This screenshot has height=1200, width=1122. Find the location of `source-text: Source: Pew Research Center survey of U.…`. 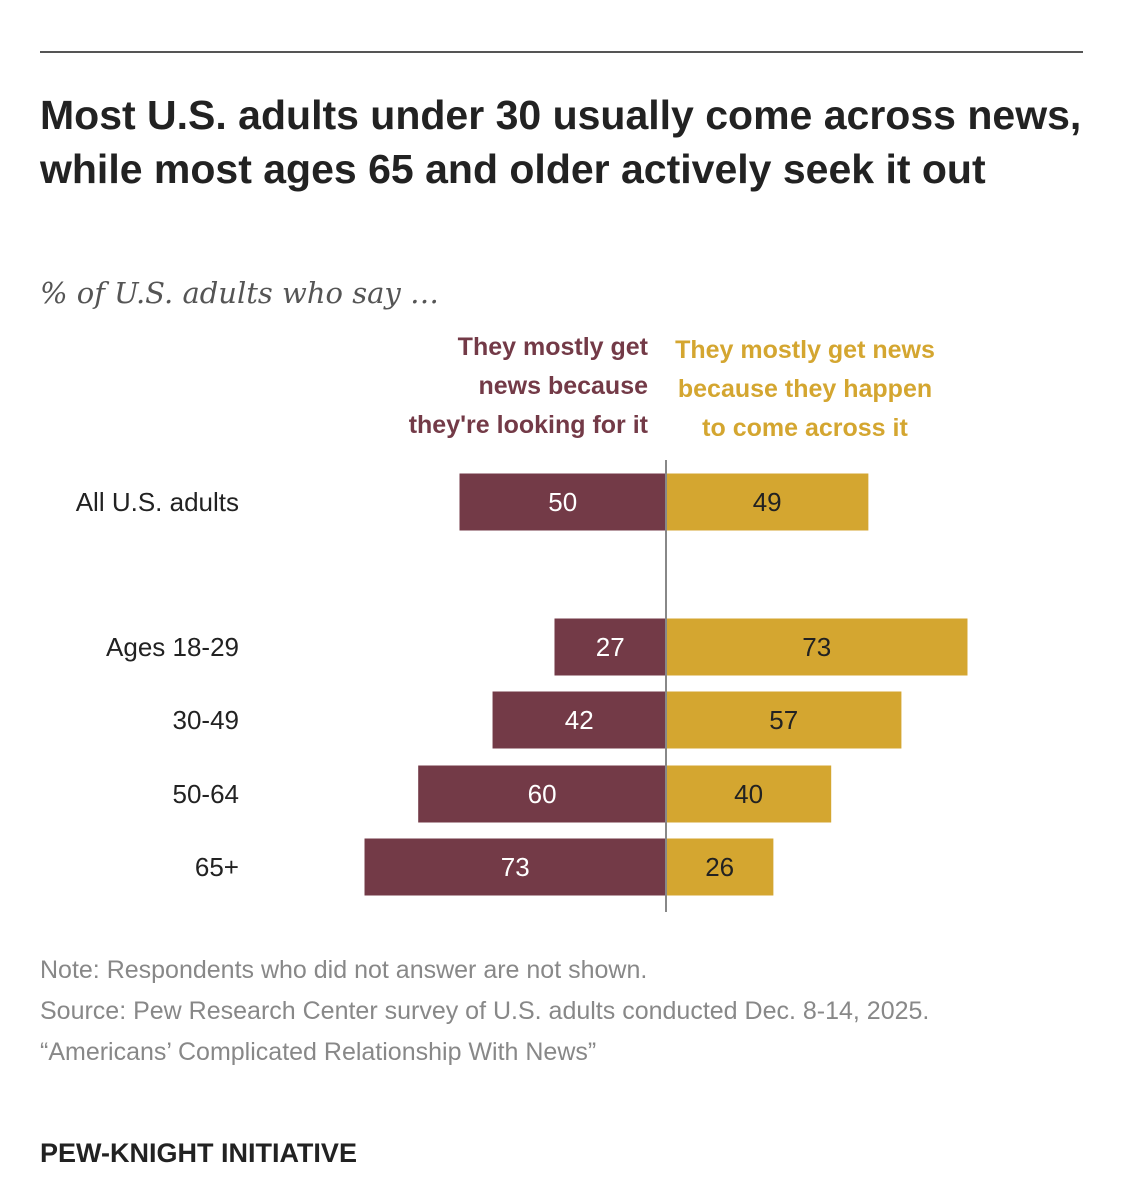

source-text: Source: Pew Research Center survey of U.… is located at coordinates (485, 1011).